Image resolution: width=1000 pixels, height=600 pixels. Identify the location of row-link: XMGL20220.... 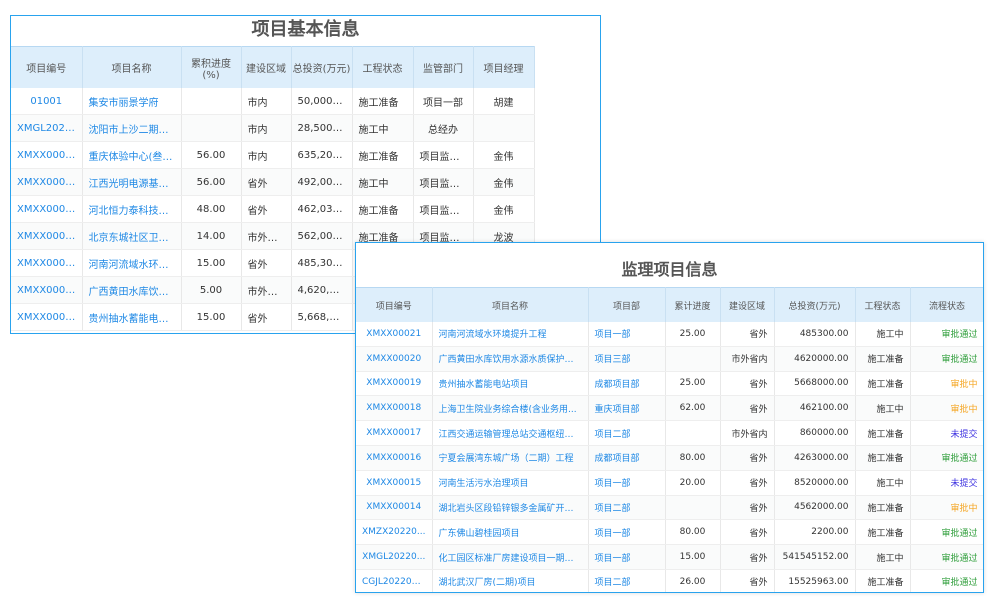
(394, 557).